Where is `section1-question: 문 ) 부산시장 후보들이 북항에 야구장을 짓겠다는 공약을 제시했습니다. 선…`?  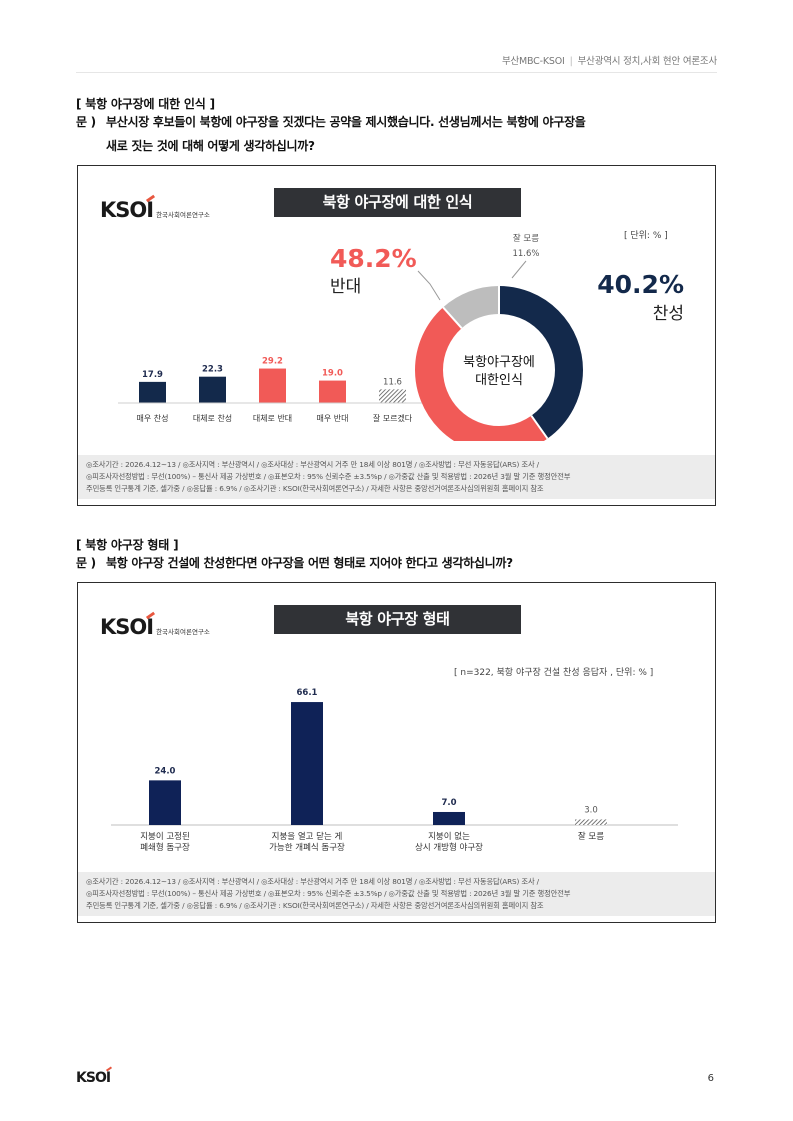
section1-question: 문 ) 부산시장 후보들이 북항에 야구장을 짓겠다는 공약을 제시했습니다. 선… is located at coordinates (406, 134).